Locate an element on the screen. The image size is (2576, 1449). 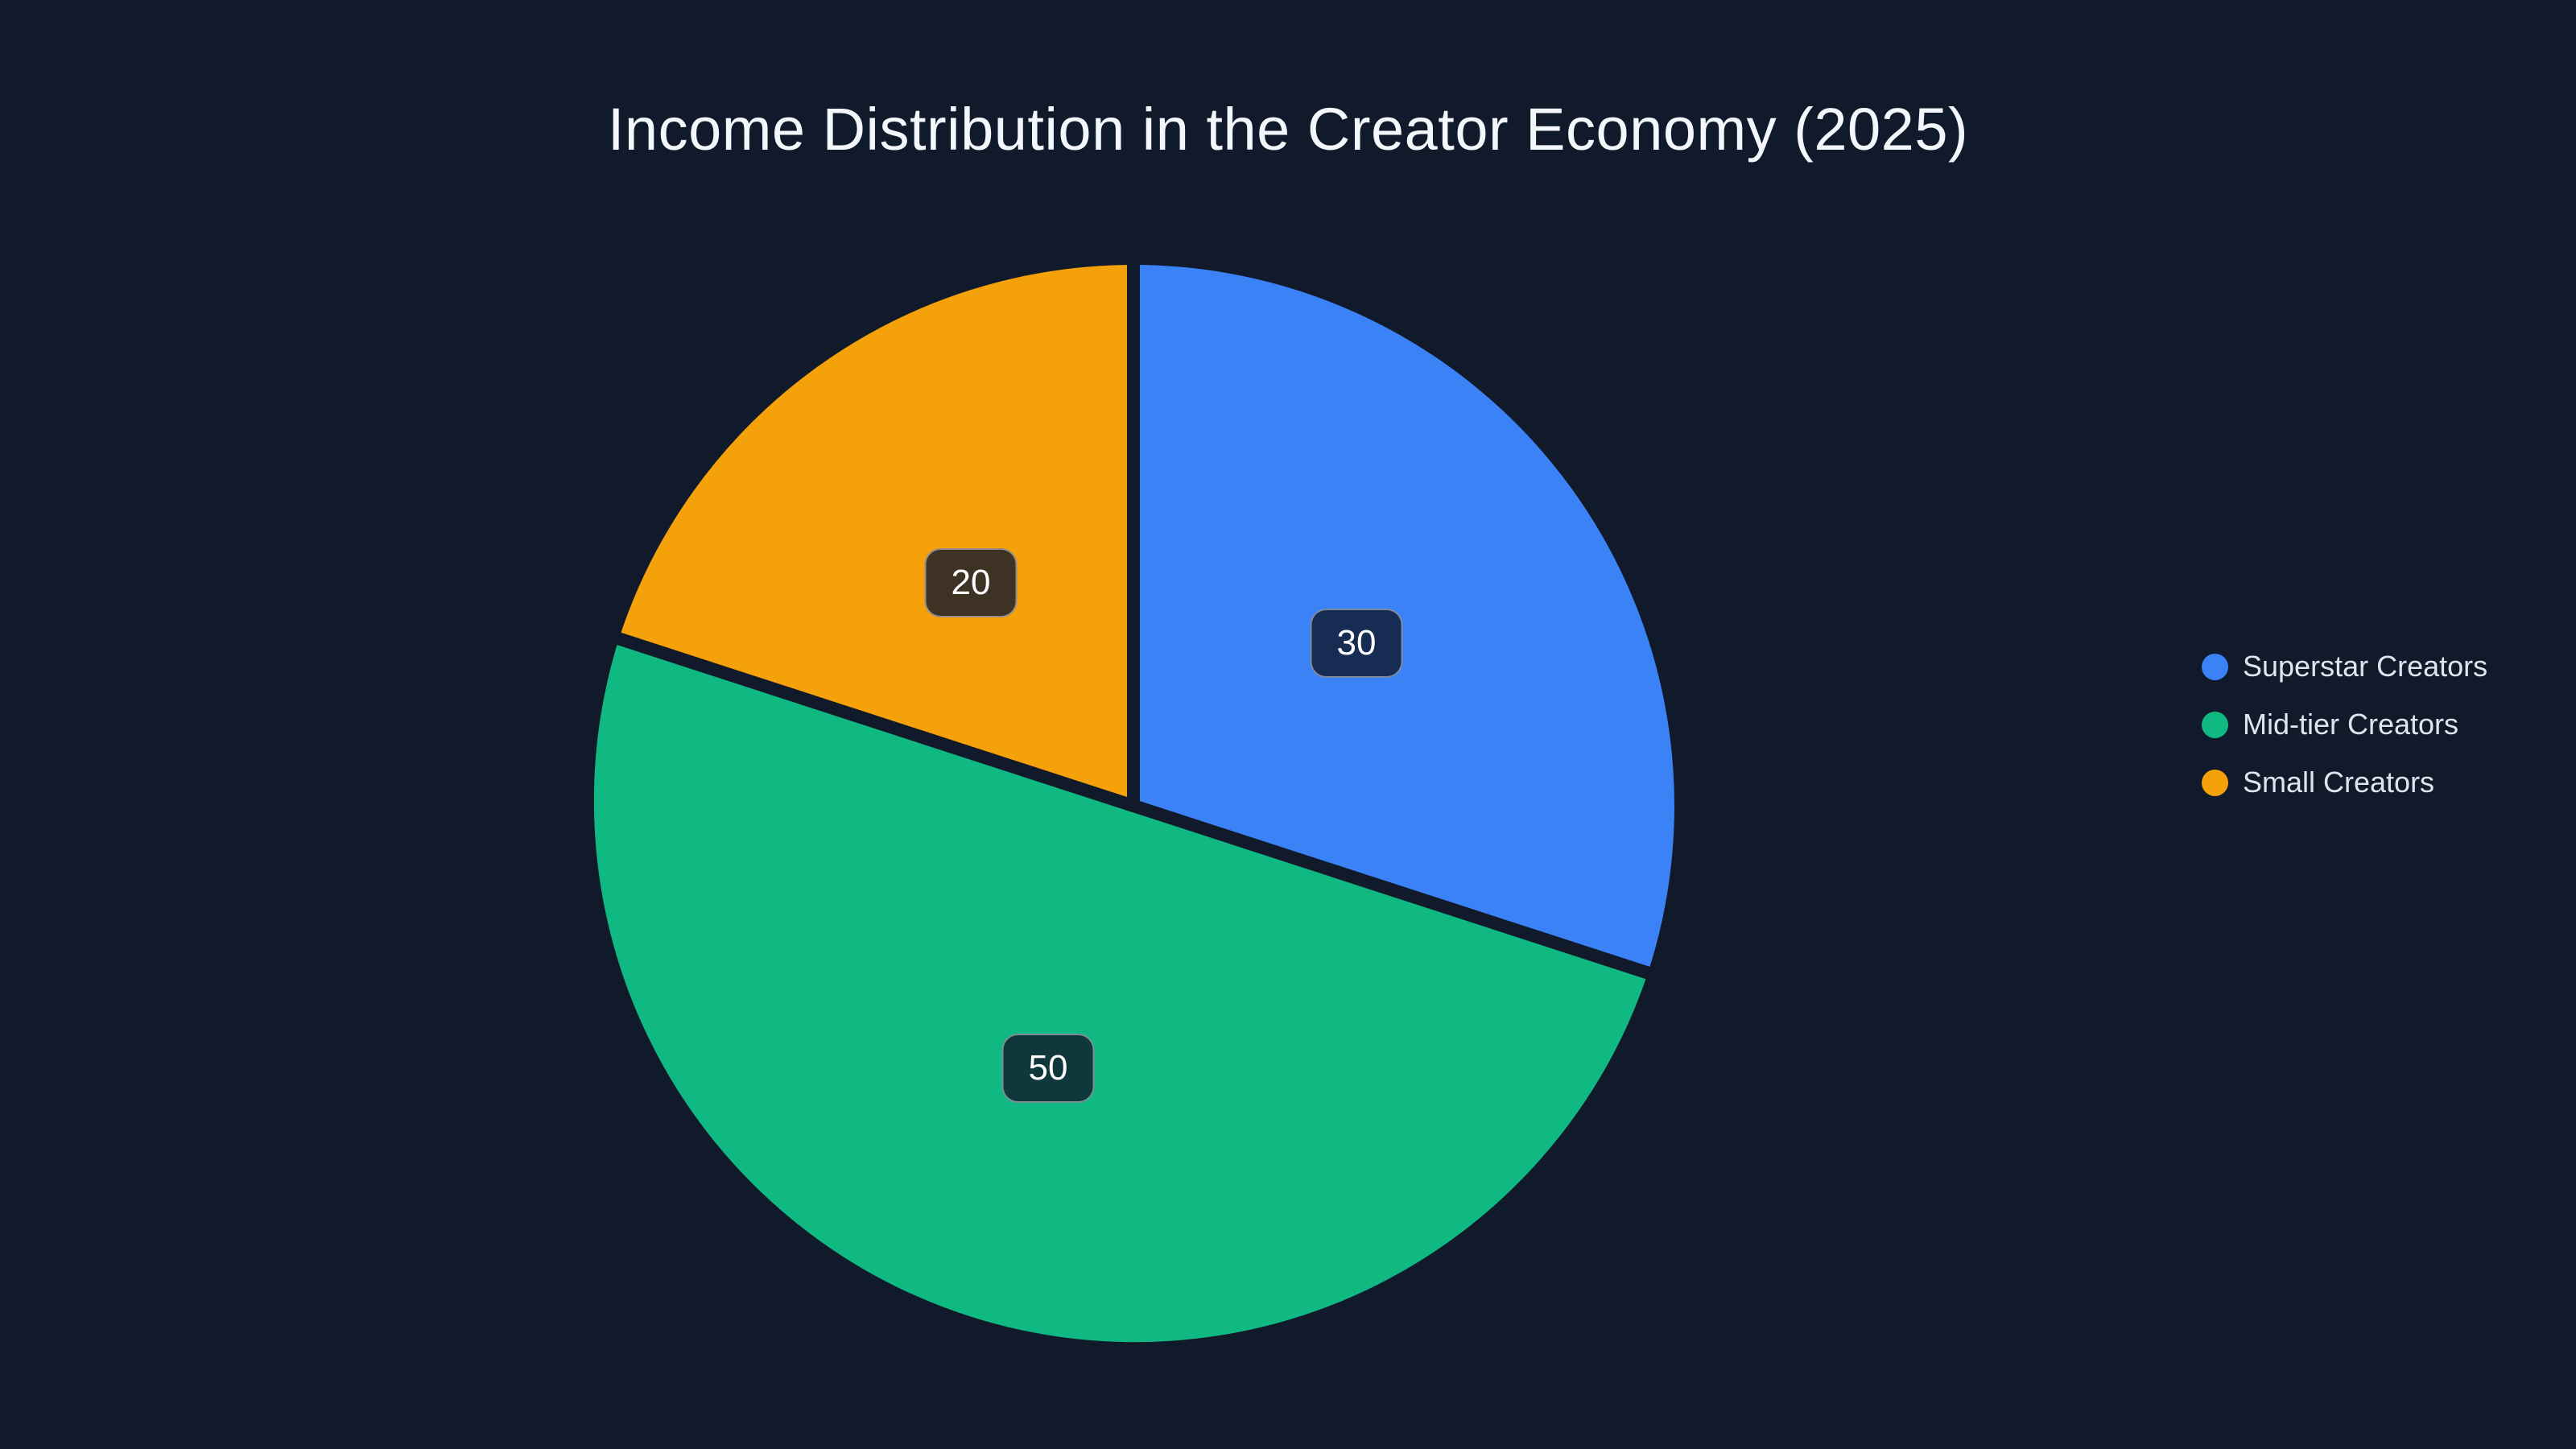
legend-label: Mid-tier Creators is located at coordinates (2351, 724).